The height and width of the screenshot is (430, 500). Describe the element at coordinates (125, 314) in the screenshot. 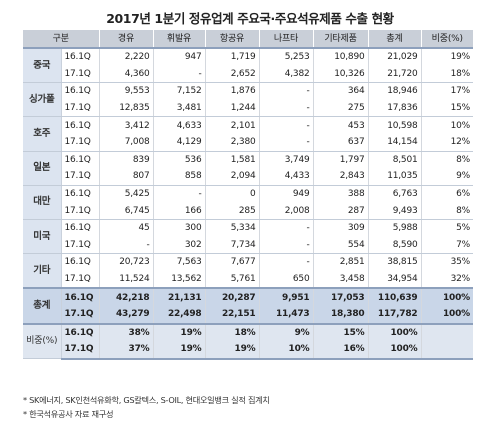

I see `value-cell: 43,279` at that location.